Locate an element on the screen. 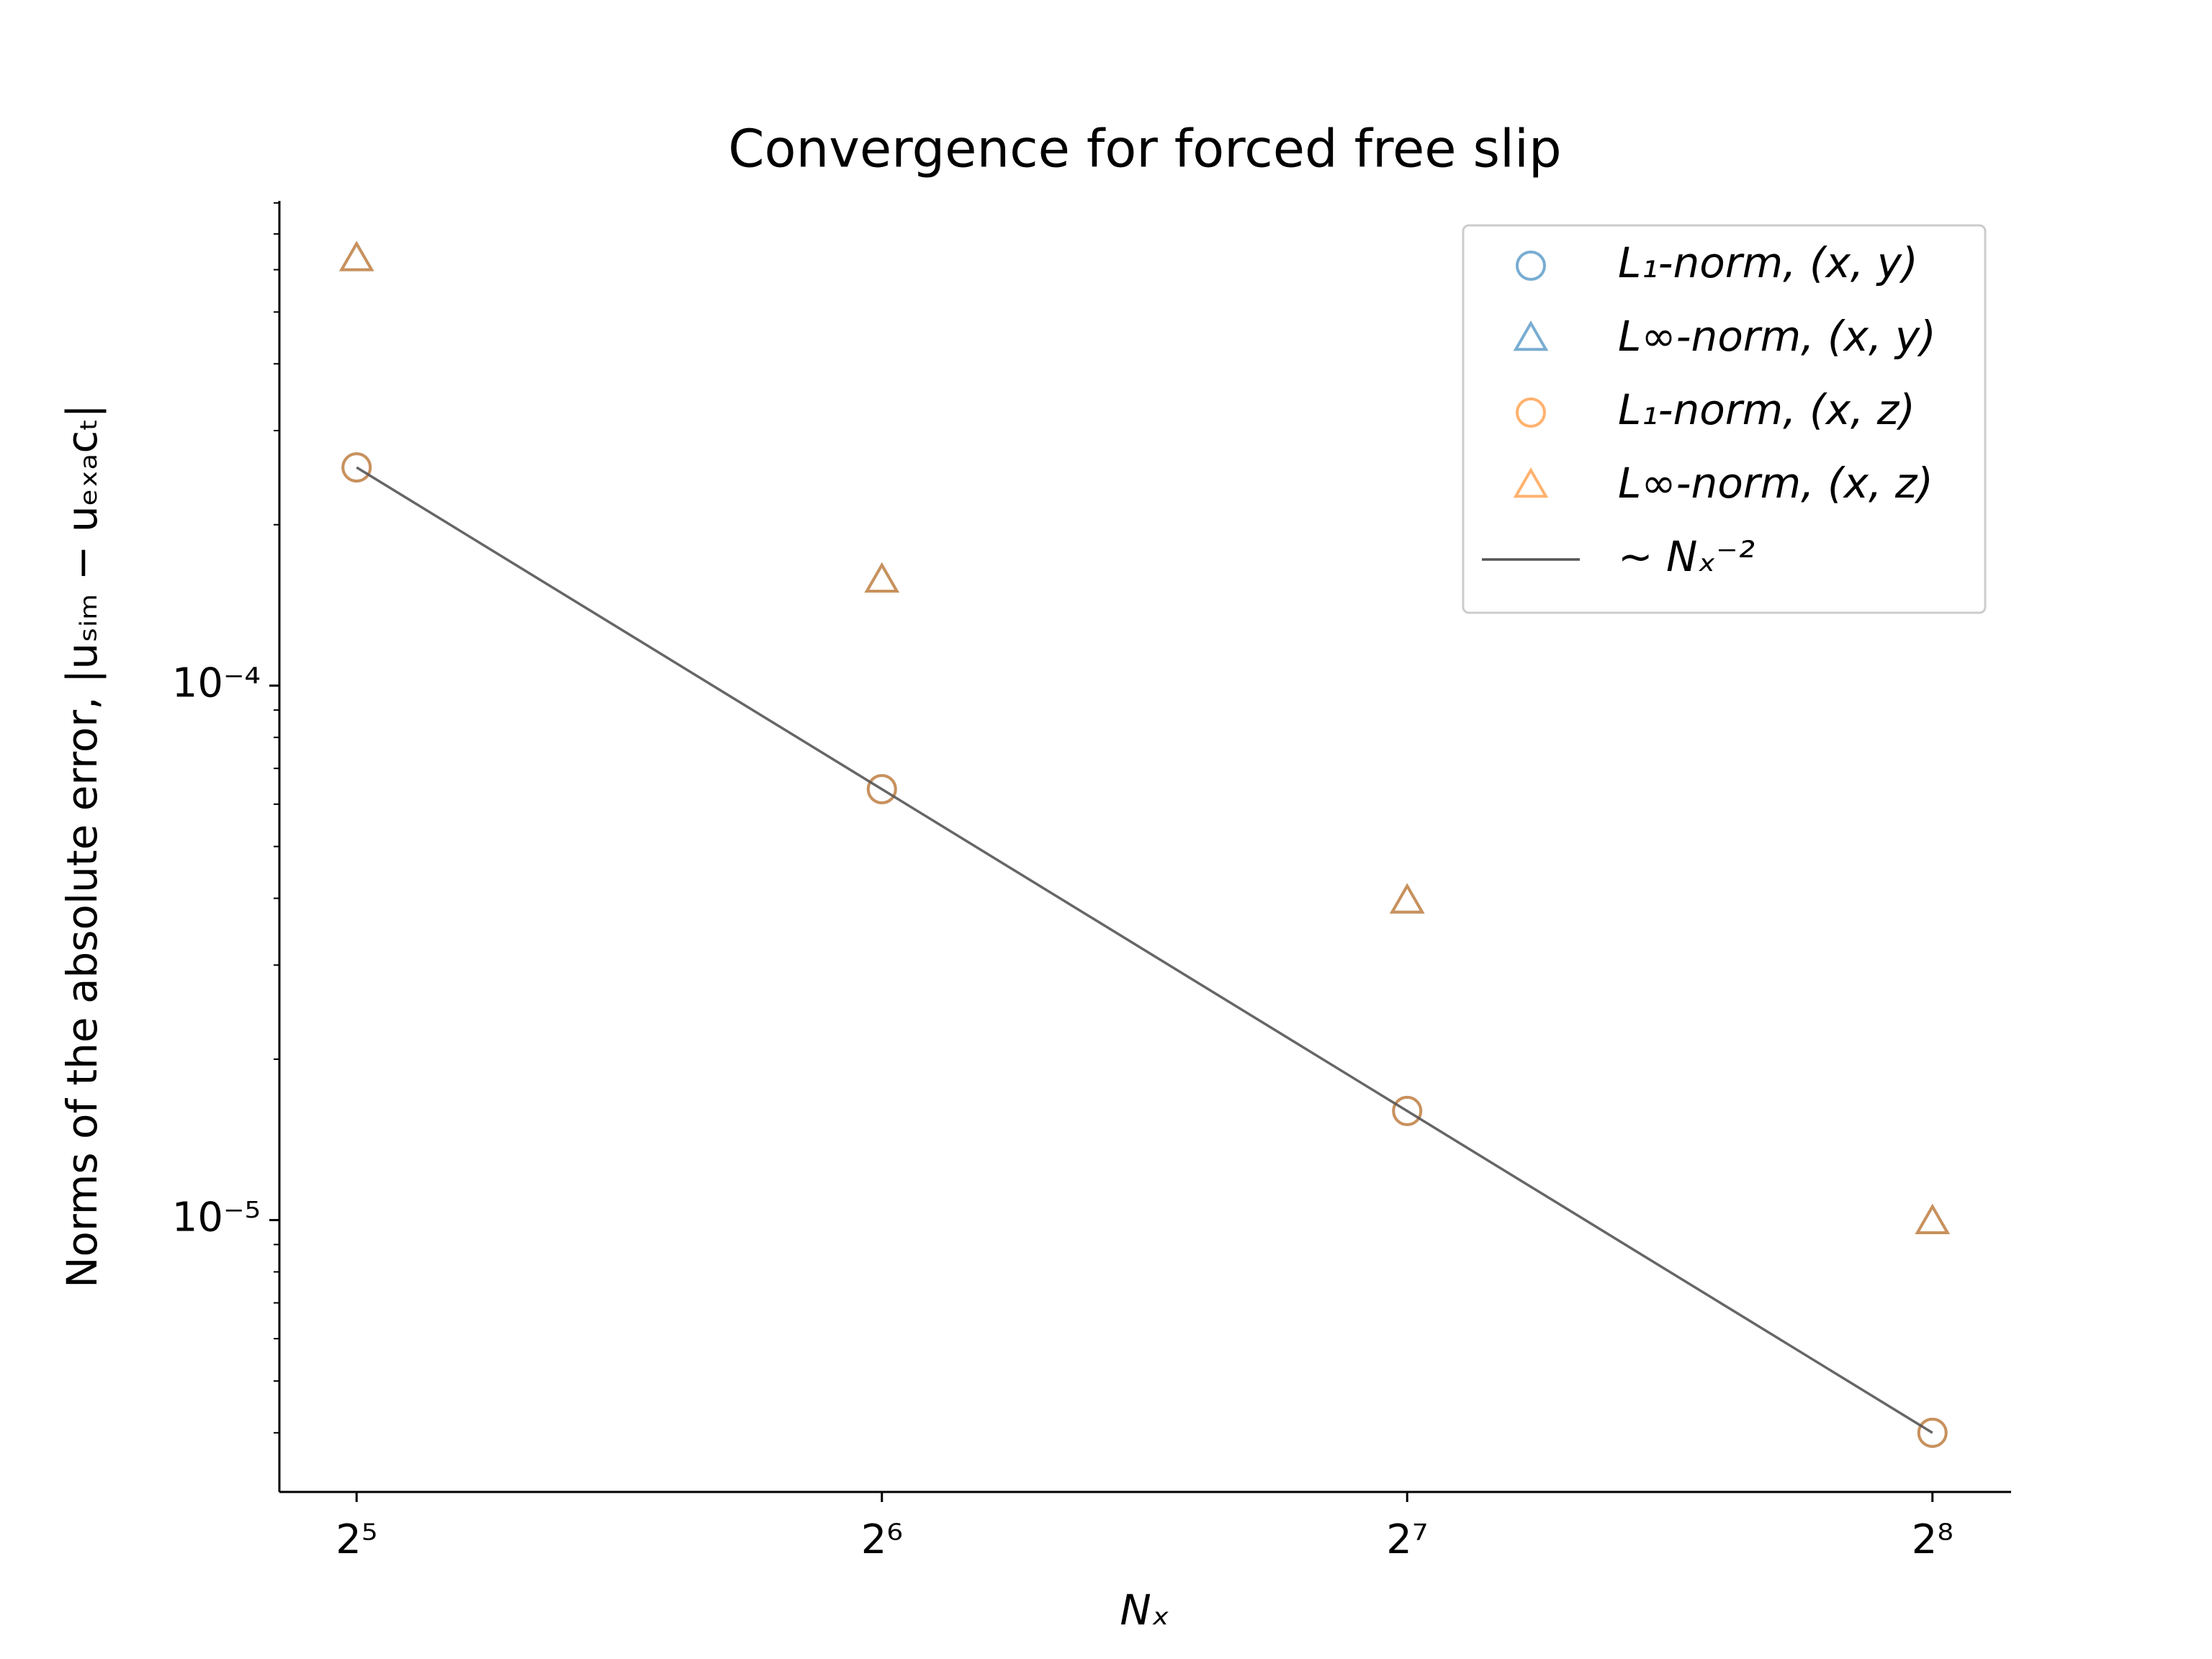 Image resolution: width=2212 pixels, height=1659 pixels. x-axis-label: Nₓ is located at coordinates (1144, 1611).